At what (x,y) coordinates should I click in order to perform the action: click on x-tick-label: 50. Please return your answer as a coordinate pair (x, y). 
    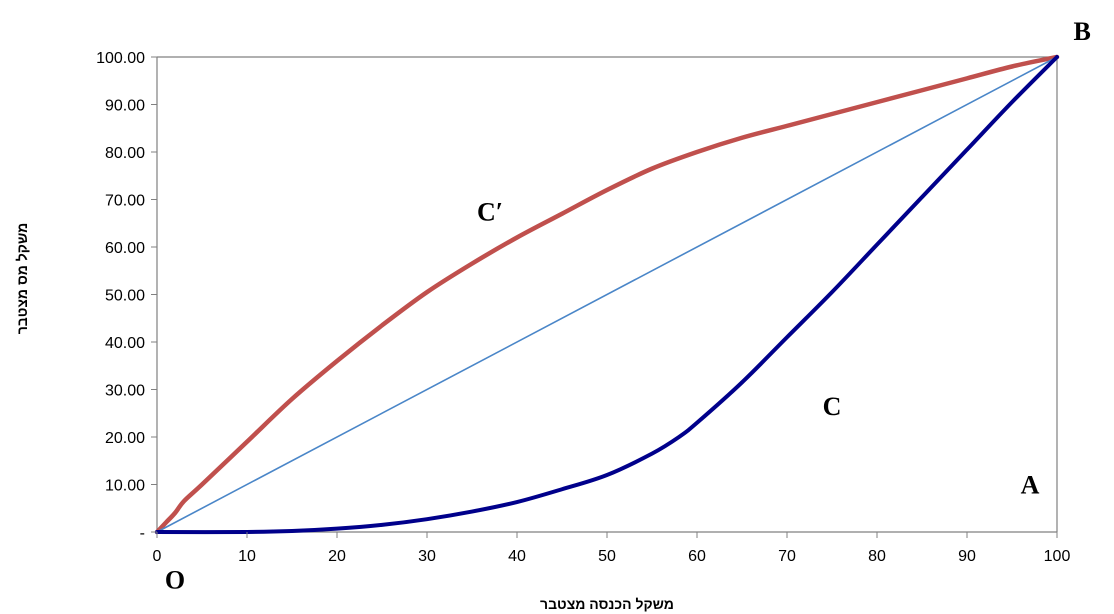
    Looking at the image, I should click on (607, 556).